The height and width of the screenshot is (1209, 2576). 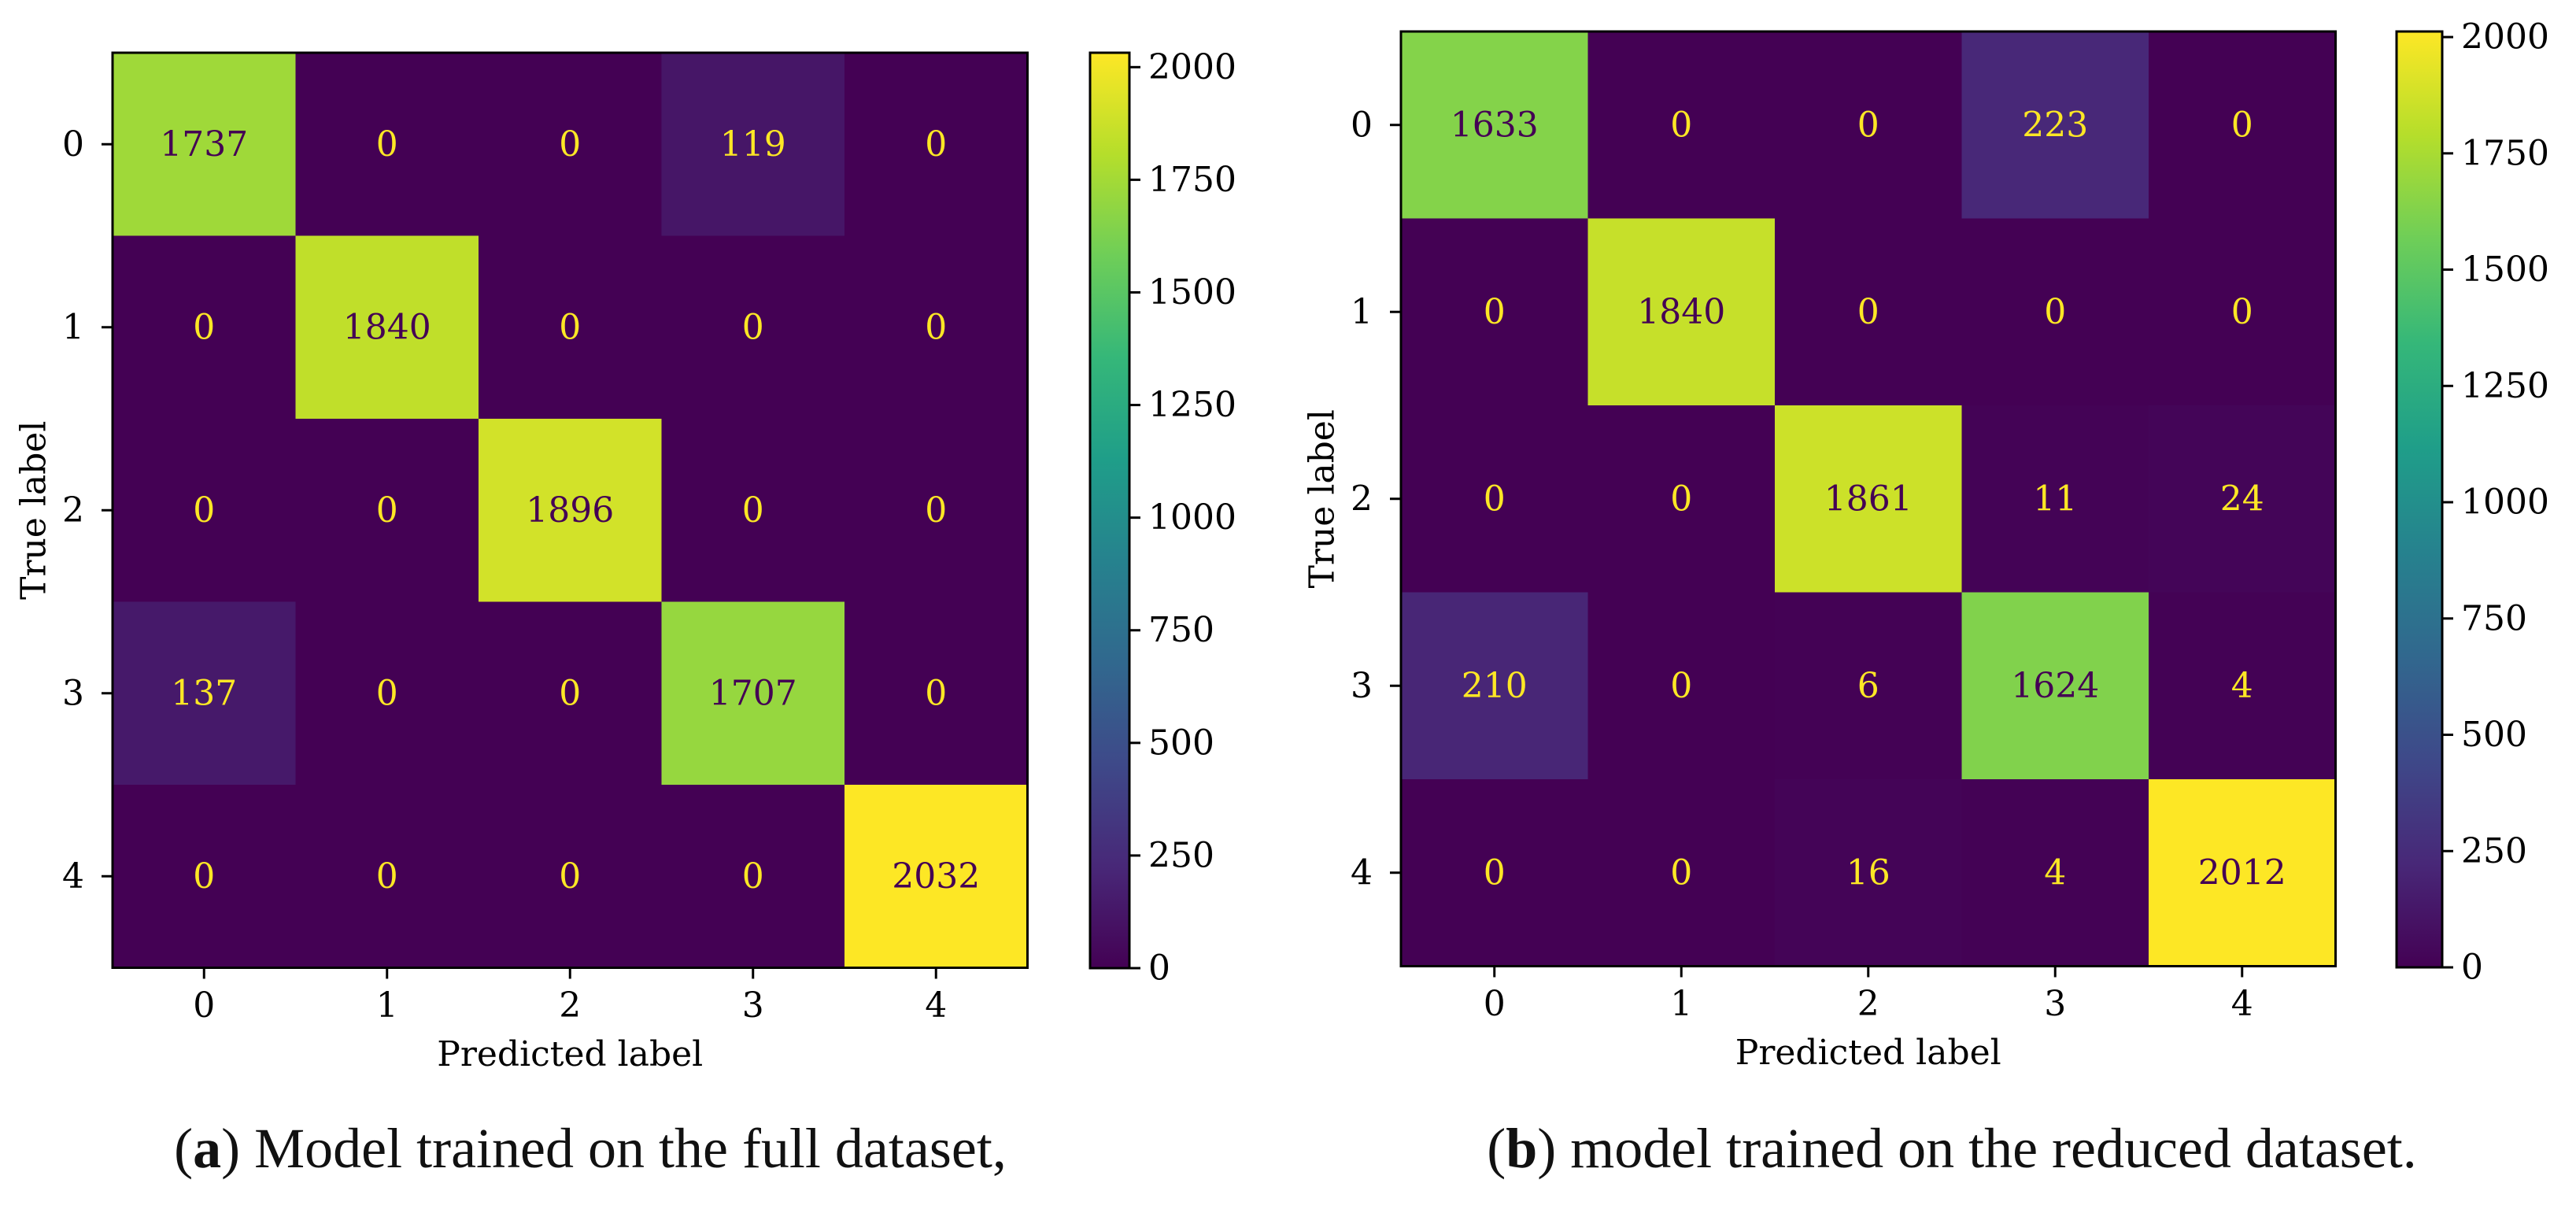 I want to click on cell-value-a-0-3: 119, so click(x=753, y=144).